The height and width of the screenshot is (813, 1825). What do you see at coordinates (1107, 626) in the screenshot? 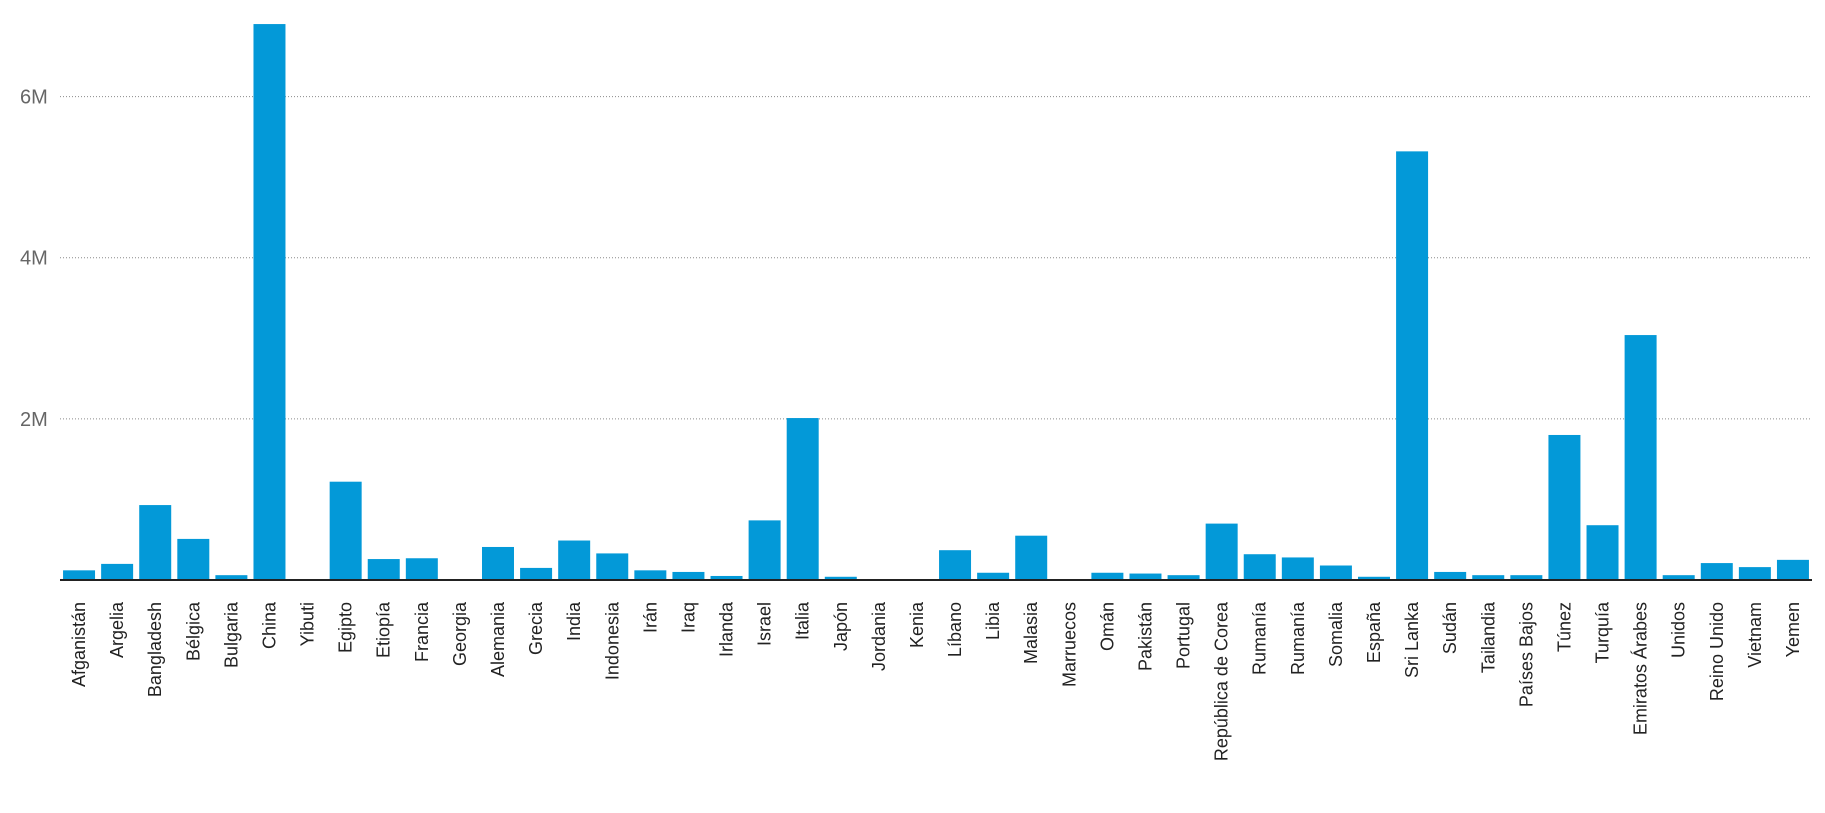
I see `x-tick-label: Omán` at bounding box center [1107, 626].